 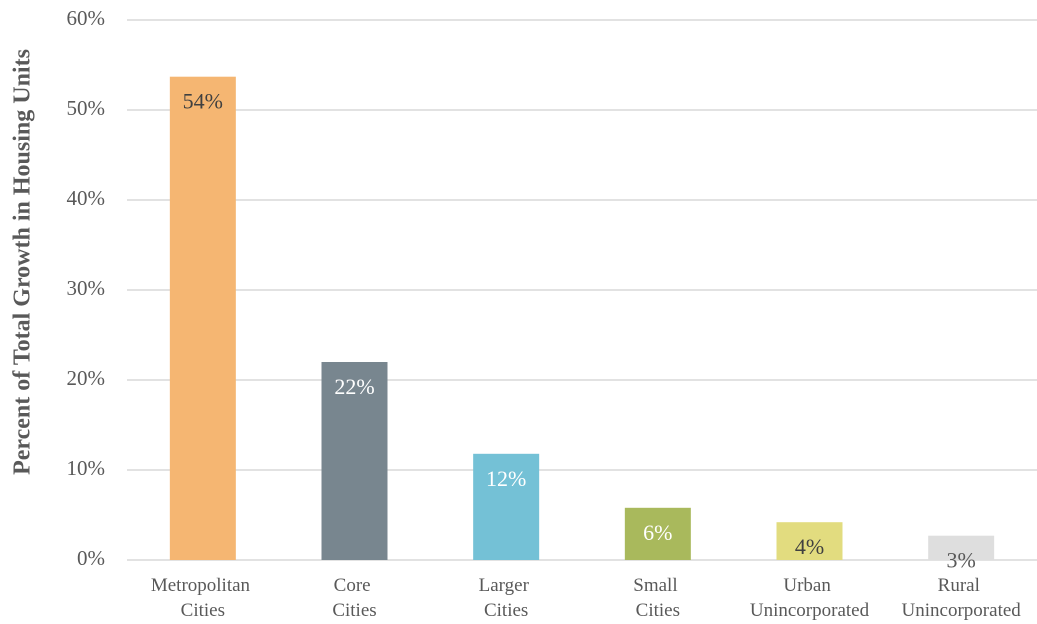 I want to click on x-tick-label: Urban Unincorporated, so click(x=810, y=598).